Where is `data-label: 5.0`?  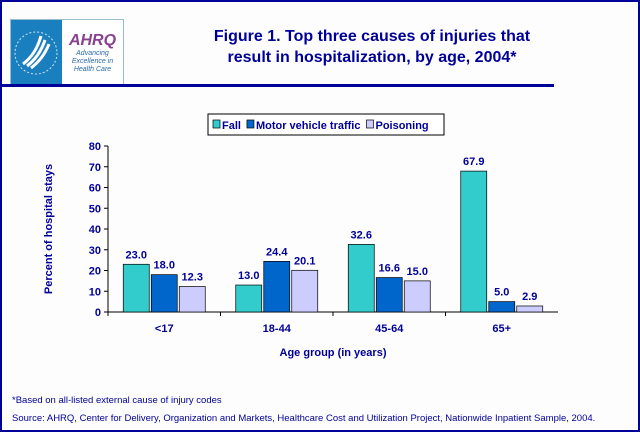
data-label: 5.0 is located at coordinates (501, 293).